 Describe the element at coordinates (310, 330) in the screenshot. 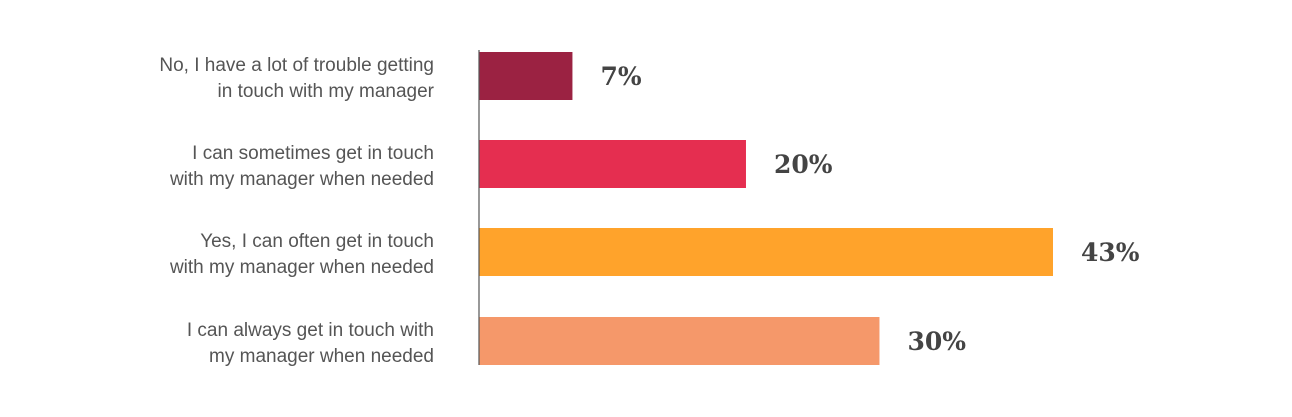

I see `category-label-4-line-1: I can always get in touch with` at that location.